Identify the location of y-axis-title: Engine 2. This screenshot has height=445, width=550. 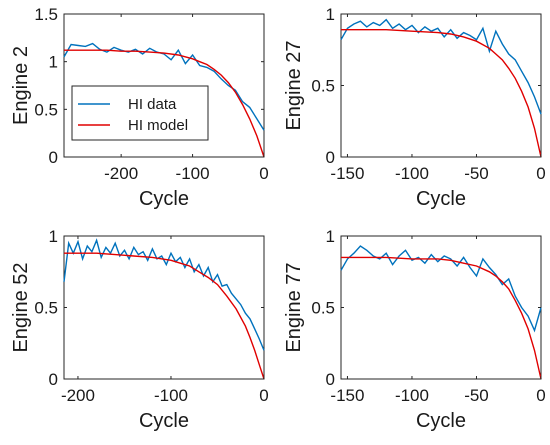
(21, 85).